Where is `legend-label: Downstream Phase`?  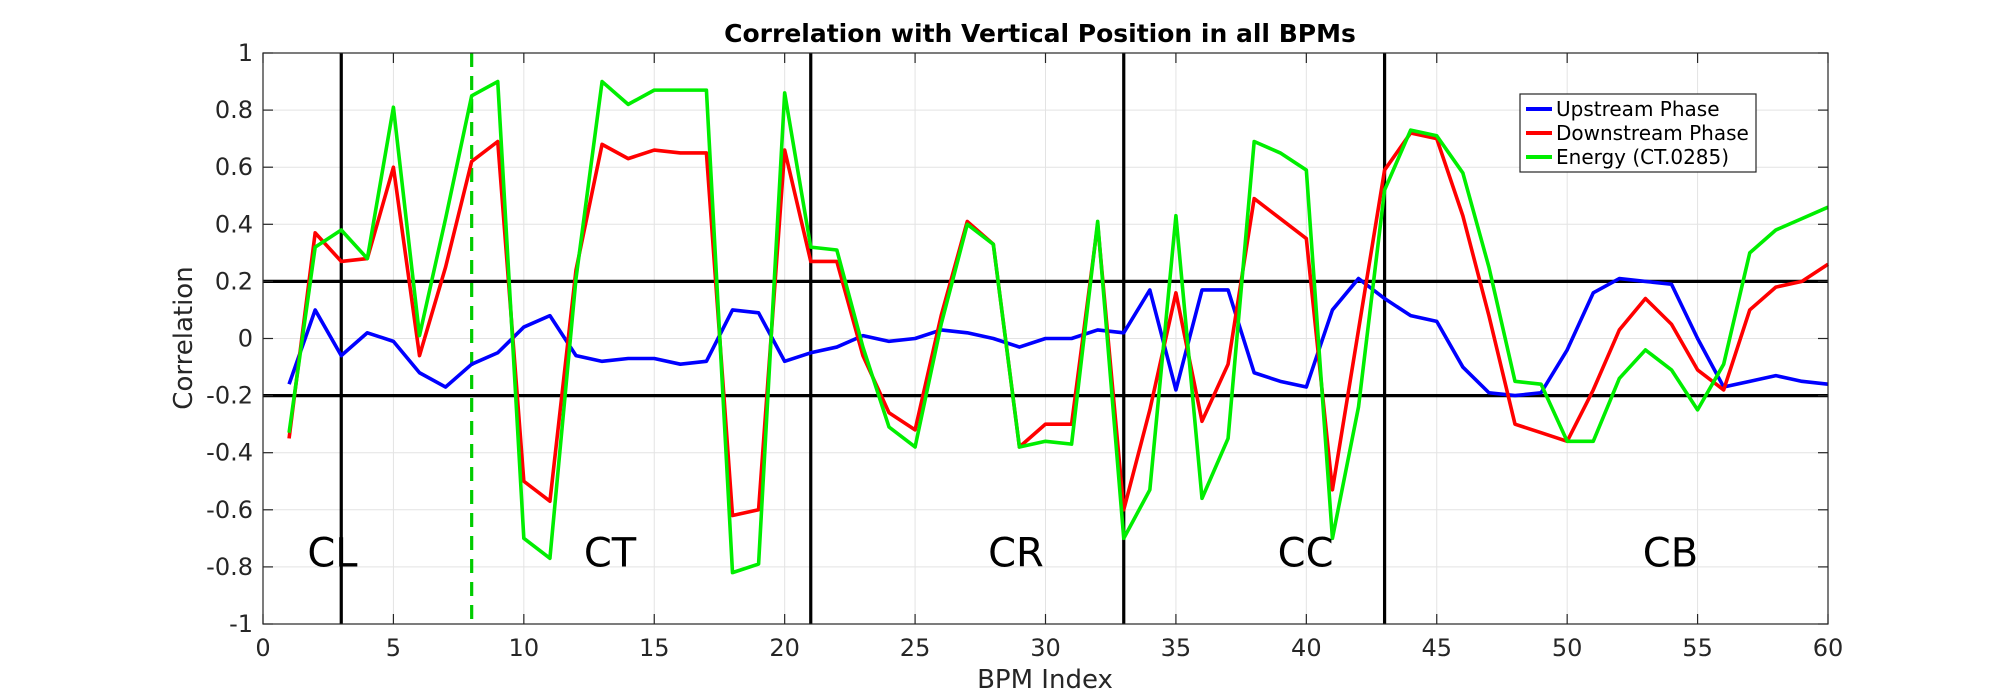 legend-label: Downstream Phase is located at coordinates (1652, 133).